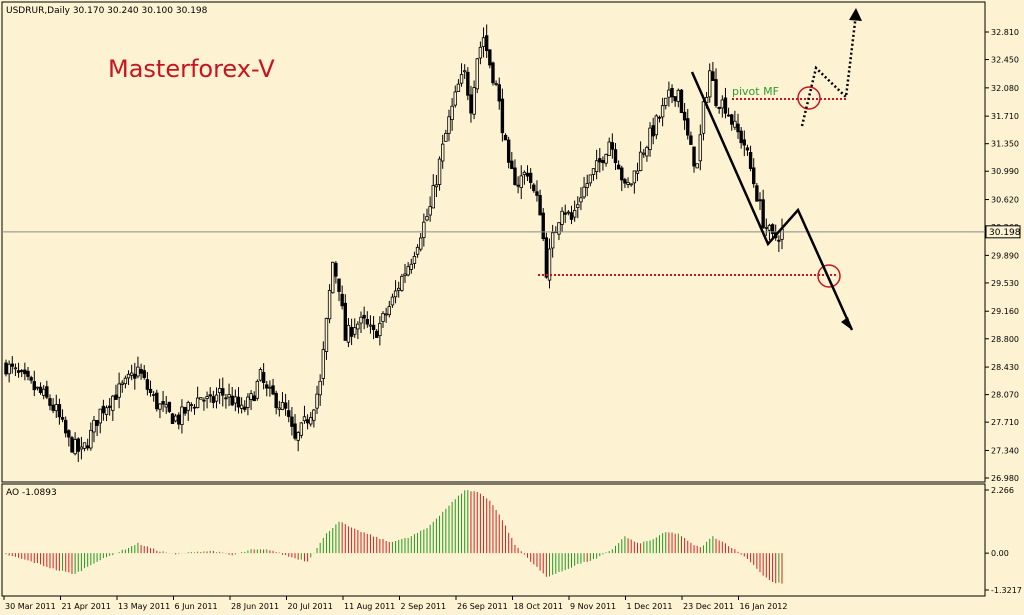 Image resolution: width=1024 pixels, height=615 pixels. What do you see at coordinates (1005, 367) in the screenshot?
I see `price-tick-label: 28.430` at bounding box center [1005, 367].